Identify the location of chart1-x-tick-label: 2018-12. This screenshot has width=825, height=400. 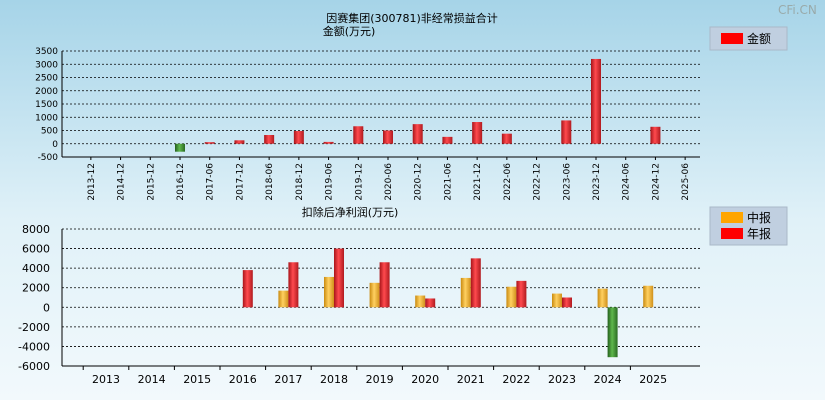
(300, 182).